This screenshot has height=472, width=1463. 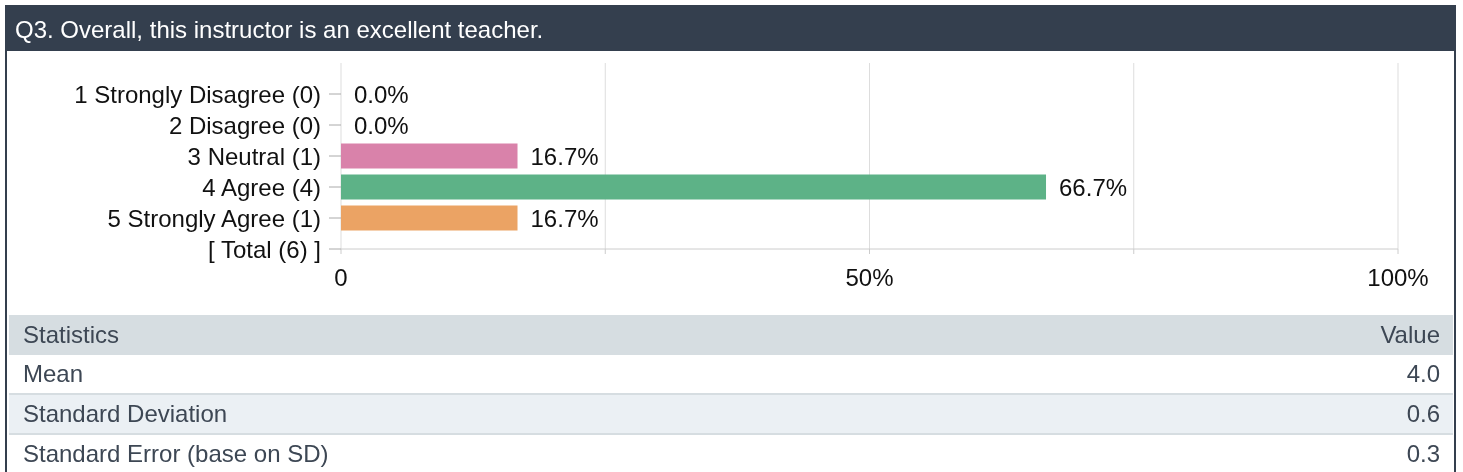 What do you see at coordinates (1423, 374) in the screenshot?
I see `text: 4.0` at bounding box center [1423, 374].